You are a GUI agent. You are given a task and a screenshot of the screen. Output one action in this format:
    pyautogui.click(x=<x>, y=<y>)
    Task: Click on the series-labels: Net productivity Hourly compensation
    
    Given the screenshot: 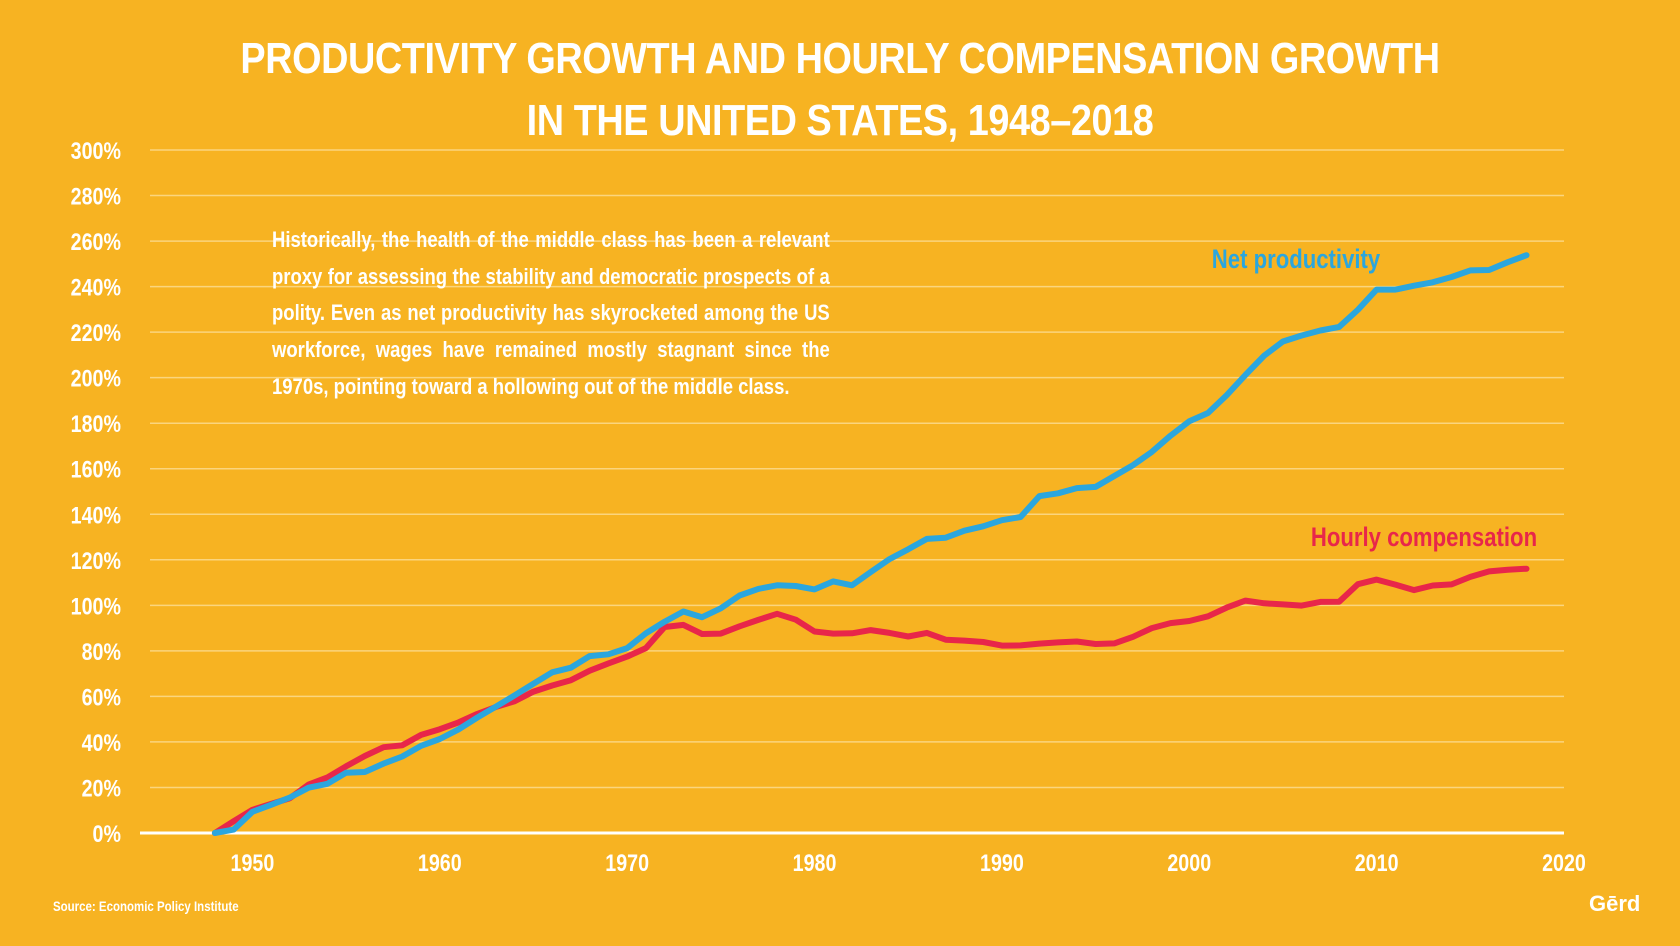 What is the action you would take?
    pyautogui.click(x=1374, y=399)
    